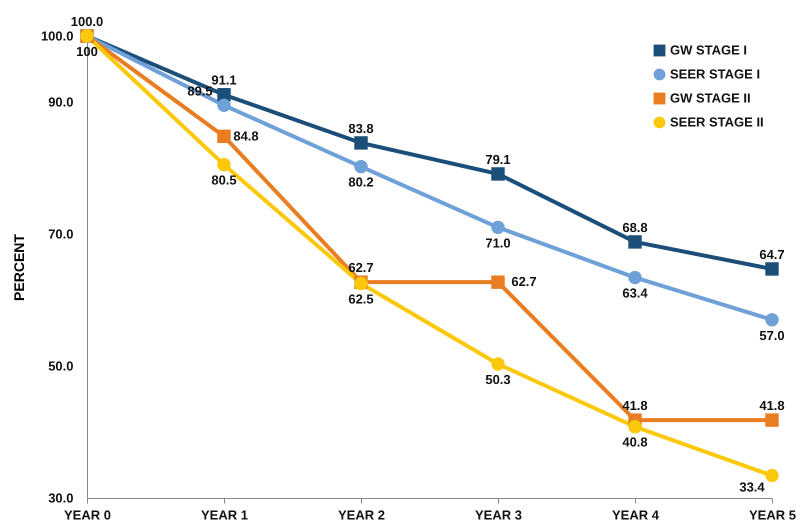 The height and width of the screenshot is (529, 804). What do you see at coordinates (361, 182) in the screenshot?
I see `data-label: 80.2` at bounding box center [361, 182].